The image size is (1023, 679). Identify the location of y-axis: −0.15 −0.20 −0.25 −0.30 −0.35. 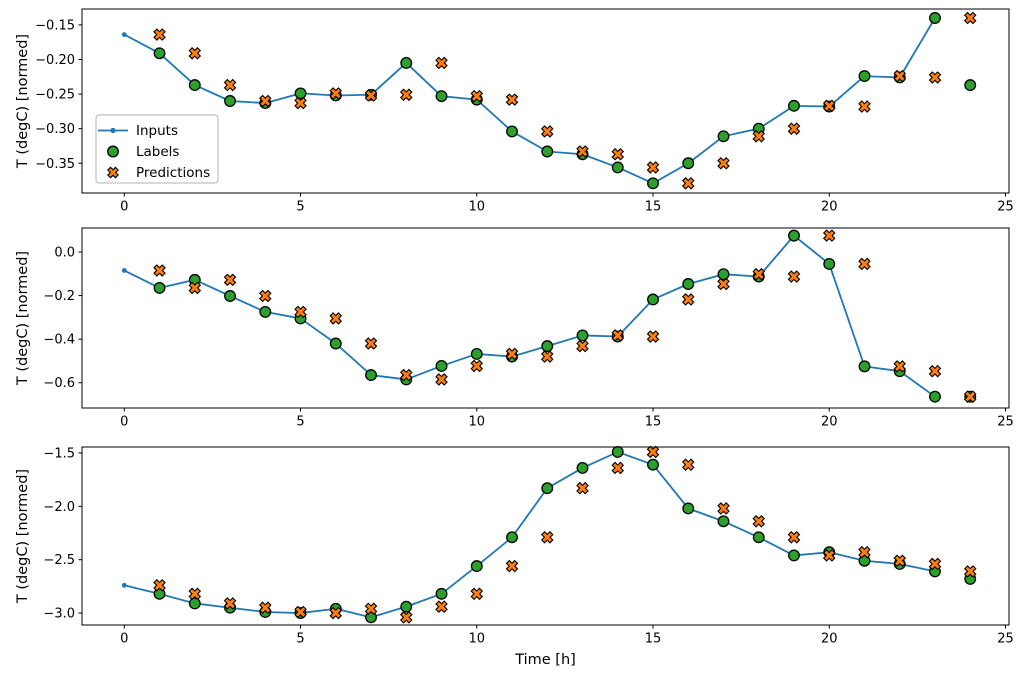
(58, 95).